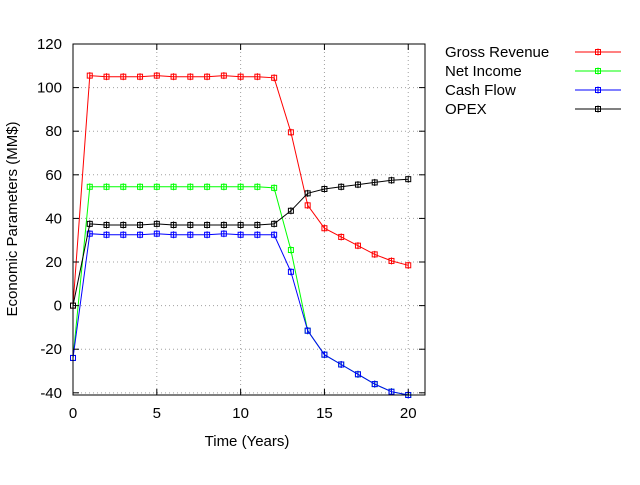 The image size is (640, 485). Describe the element at coordinates (73, 413) in the screenshot. I see `x-tick-label: 0` at that location.